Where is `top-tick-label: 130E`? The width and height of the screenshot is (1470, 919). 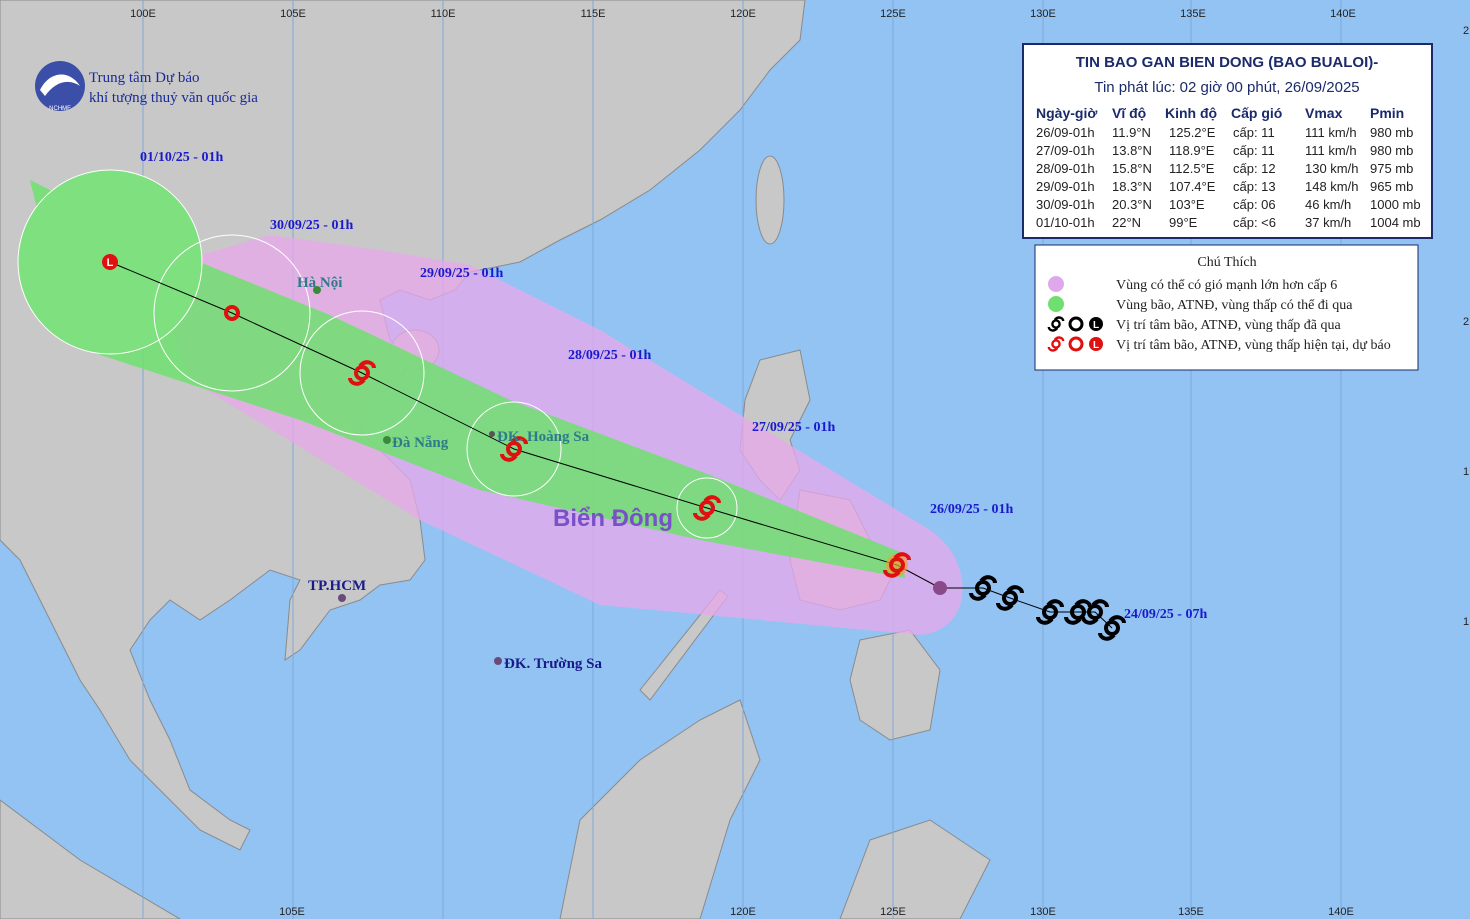
top-tick-label: 130E is located at coordinates (1043, 14).